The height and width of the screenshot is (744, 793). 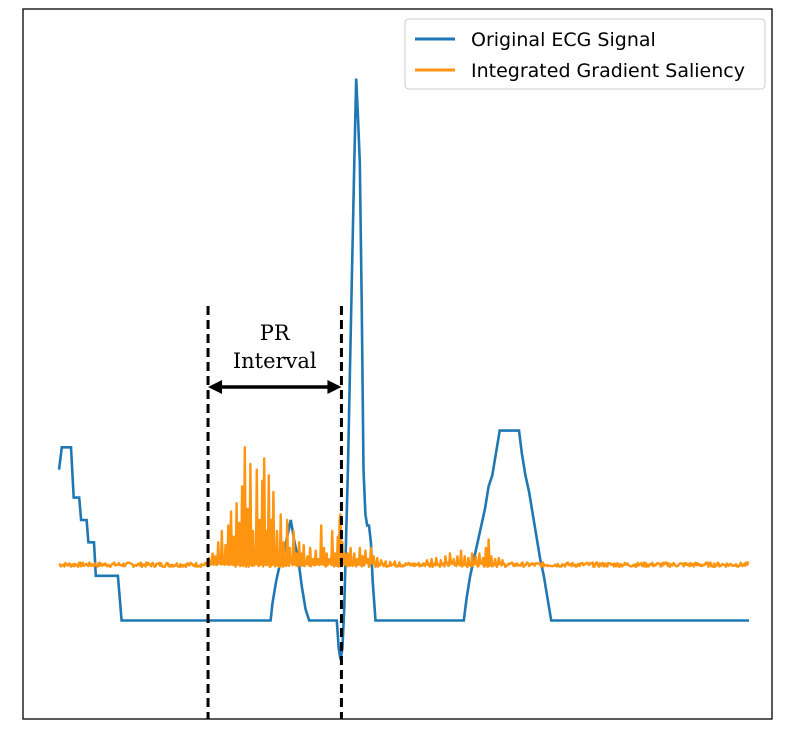 I want to click on legend-label-2: Integrated Gradient Saliency, so click(x=608, y=71).